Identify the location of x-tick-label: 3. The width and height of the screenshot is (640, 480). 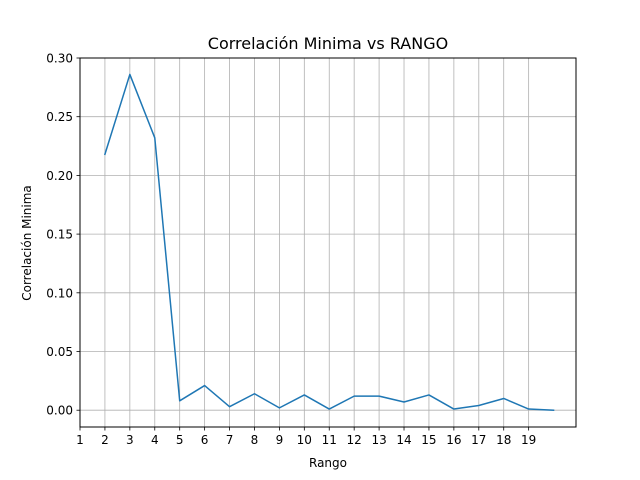
(130, 440).